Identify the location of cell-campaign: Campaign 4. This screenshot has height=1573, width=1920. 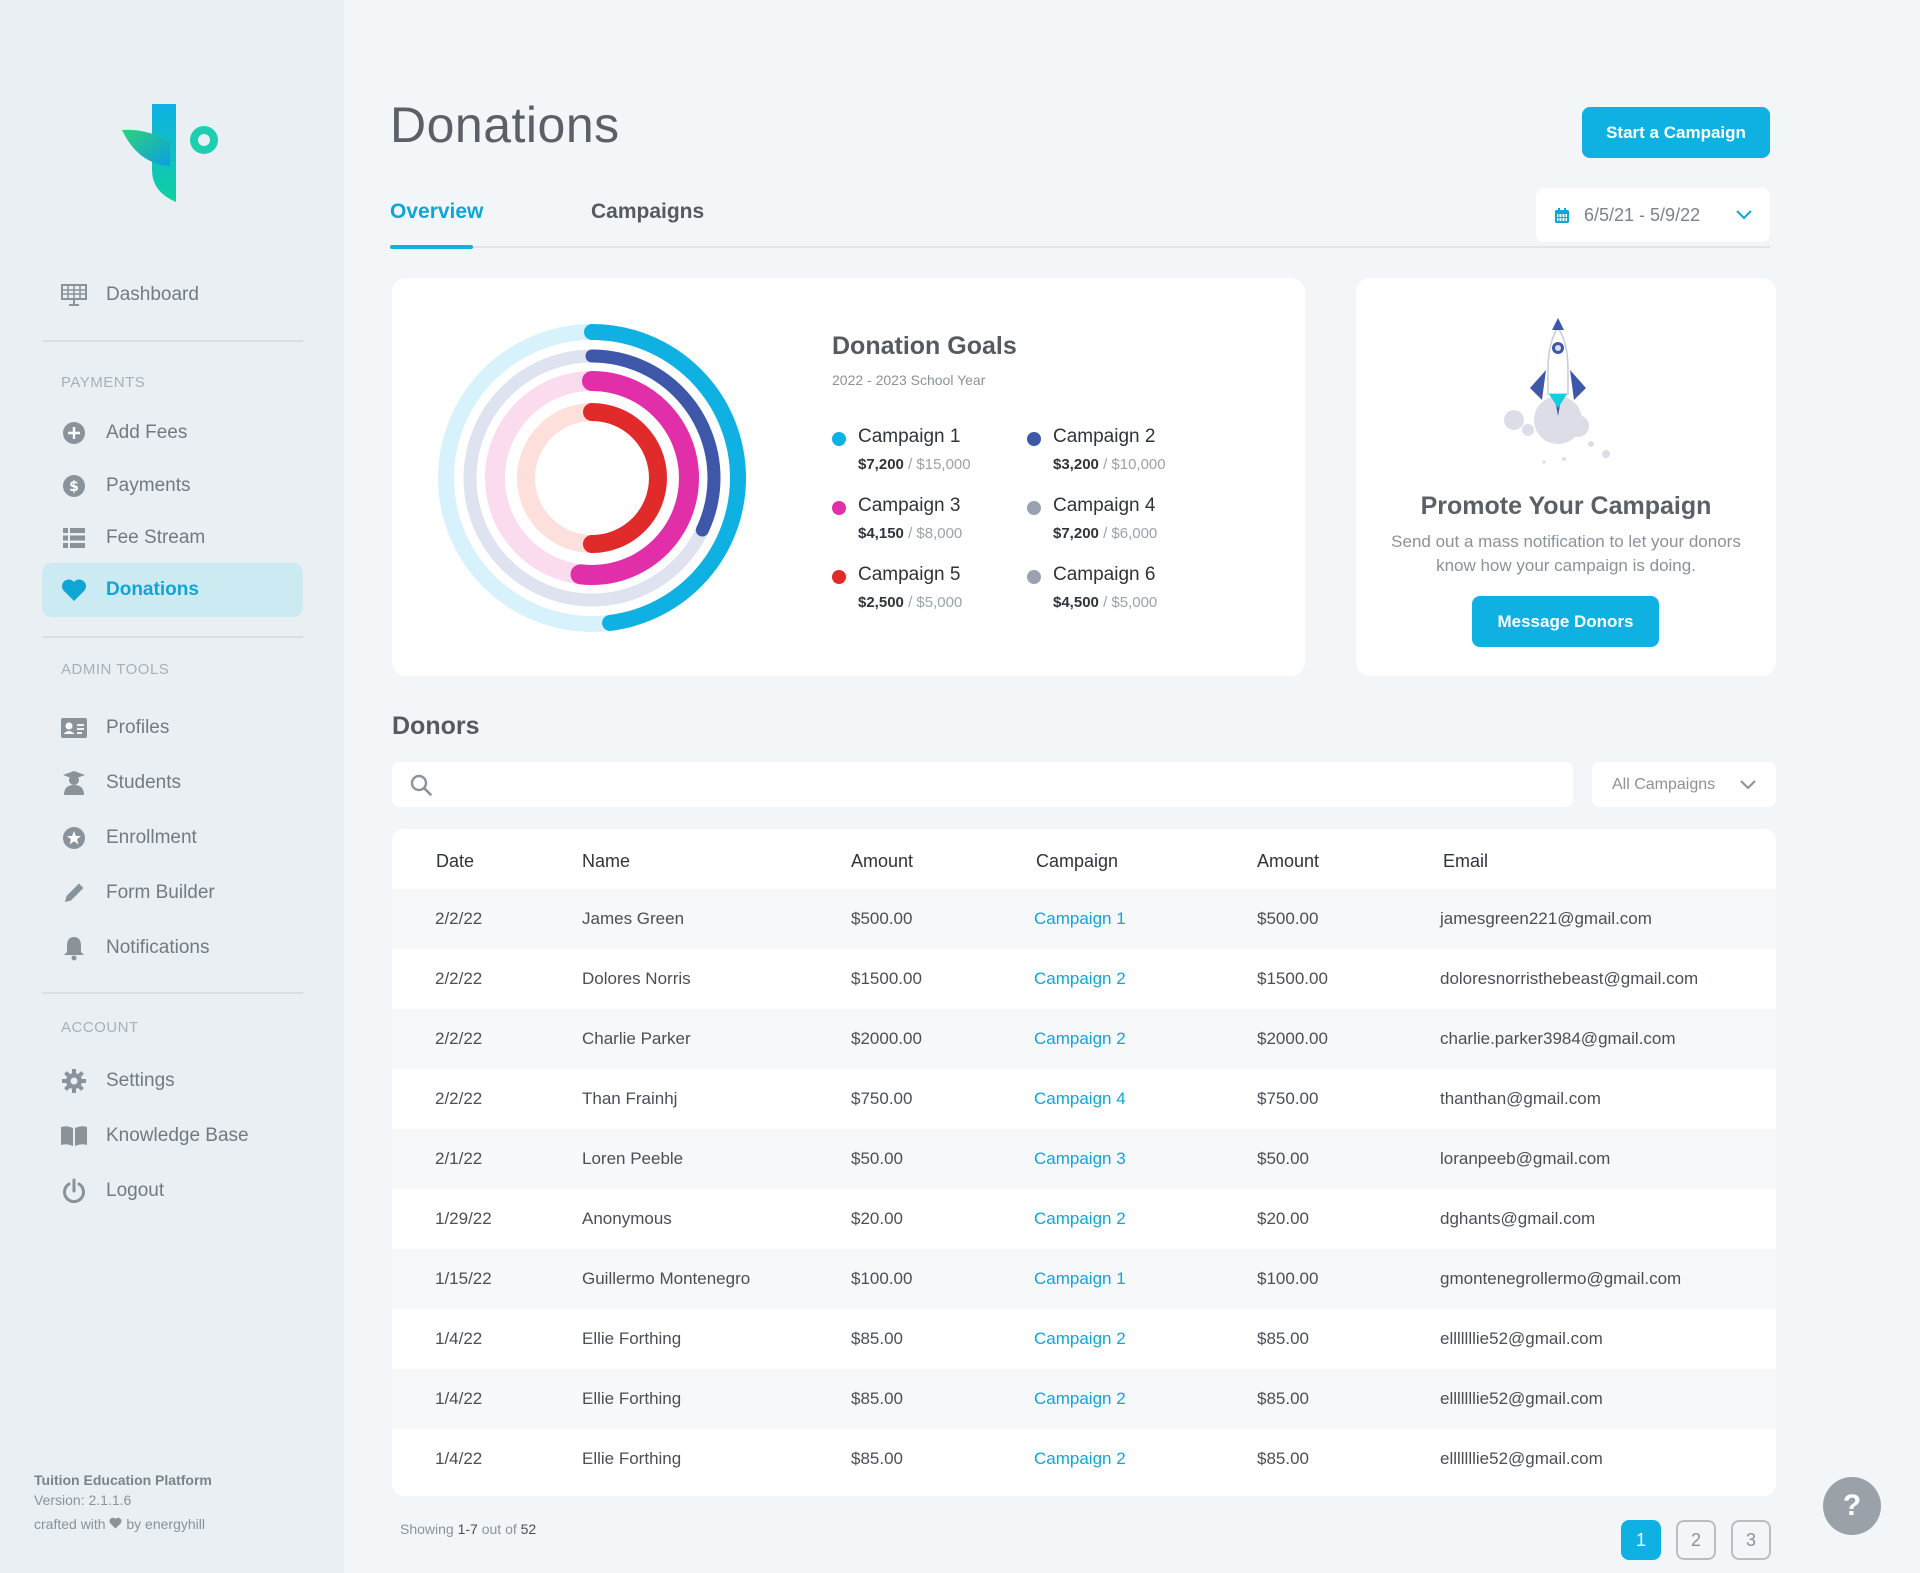
(1080, 1098).